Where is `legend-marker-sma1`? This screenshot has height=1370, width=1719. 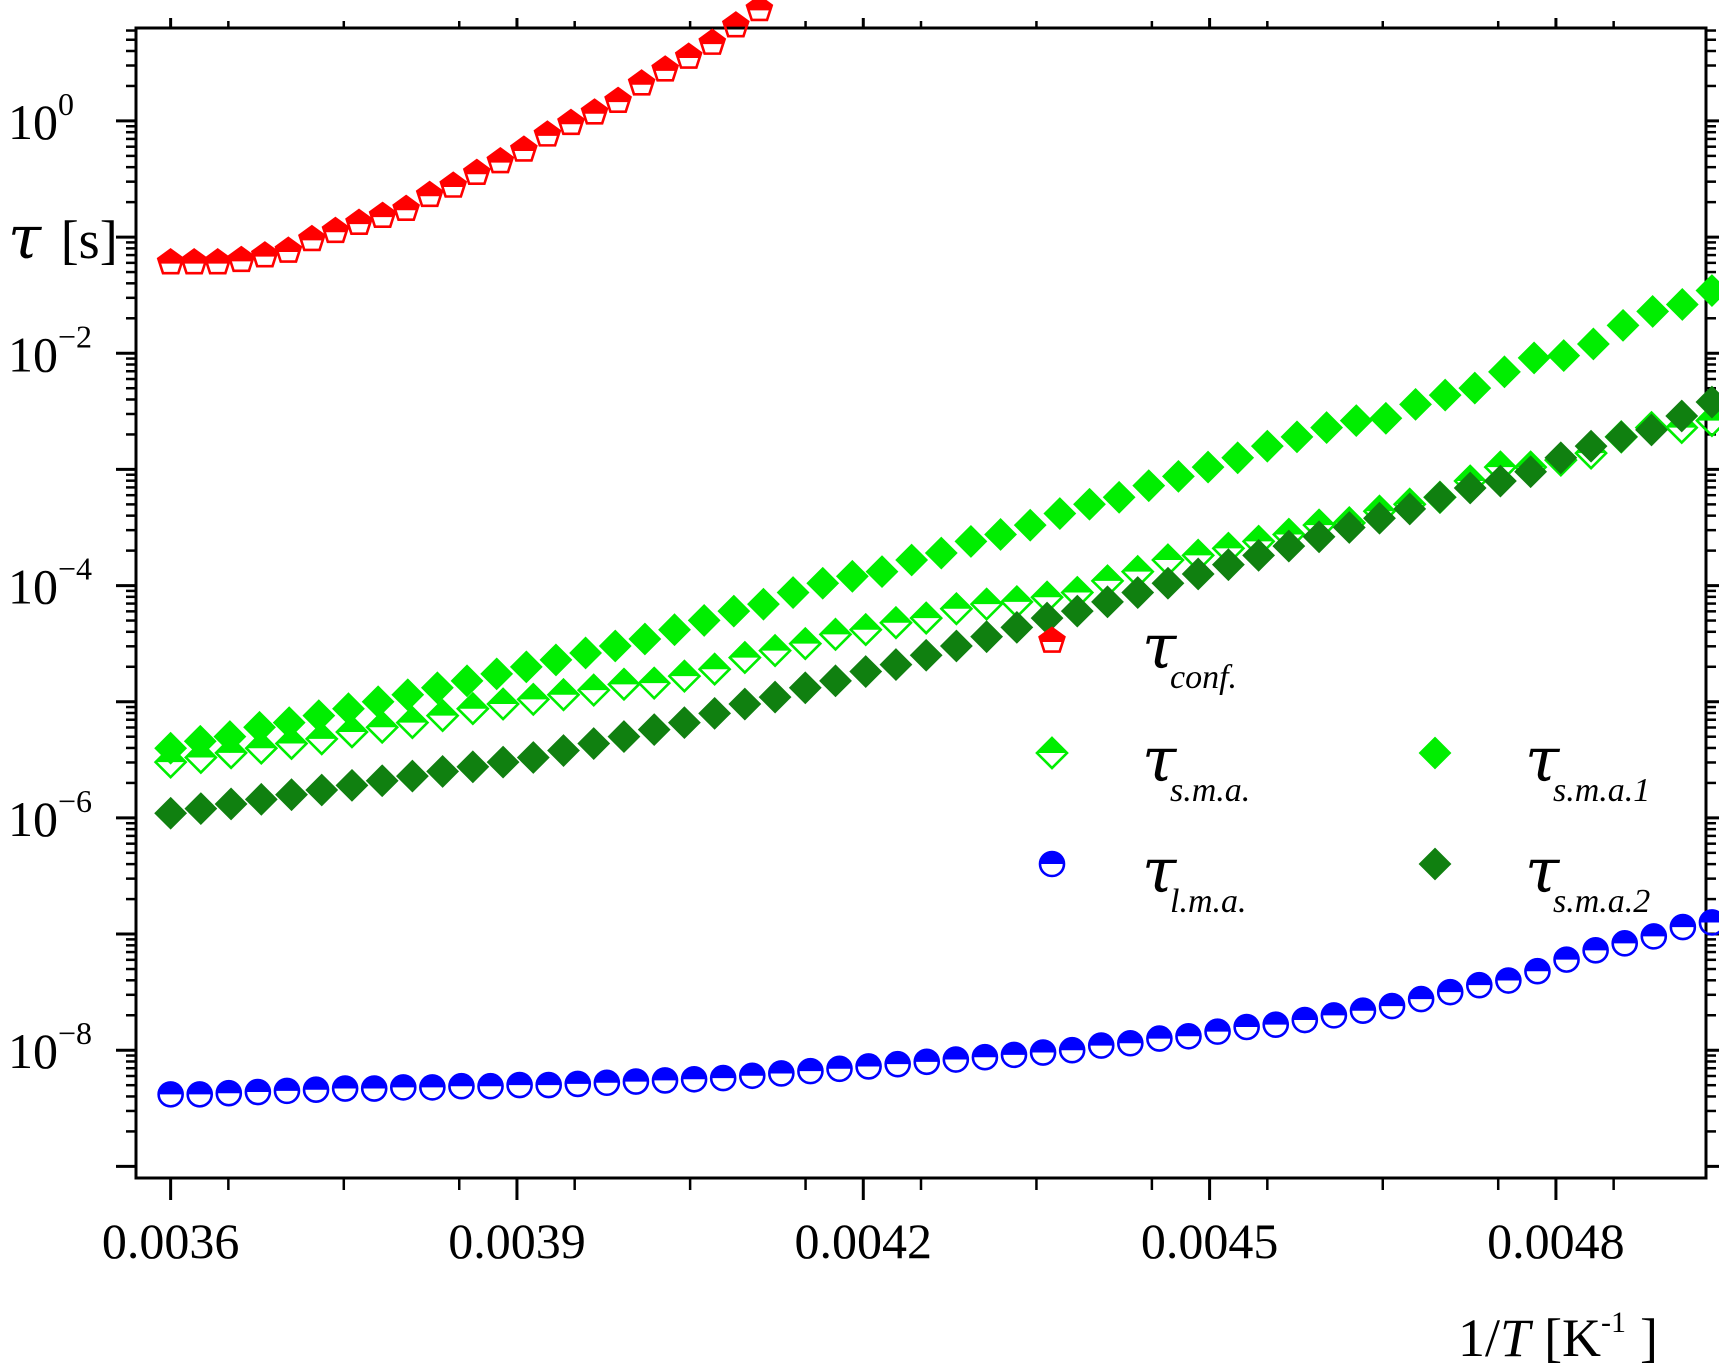
legend-marker-sma1 is located at coordinates (1435, 753).